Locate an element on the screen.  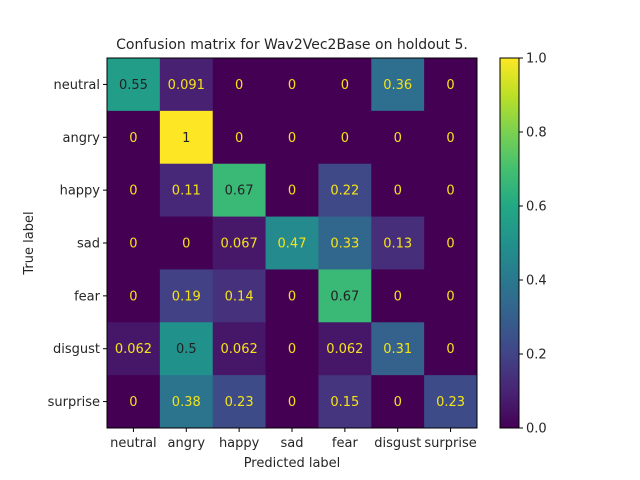
cell-value-label: 0.091 is located at coordinates (186, 85).